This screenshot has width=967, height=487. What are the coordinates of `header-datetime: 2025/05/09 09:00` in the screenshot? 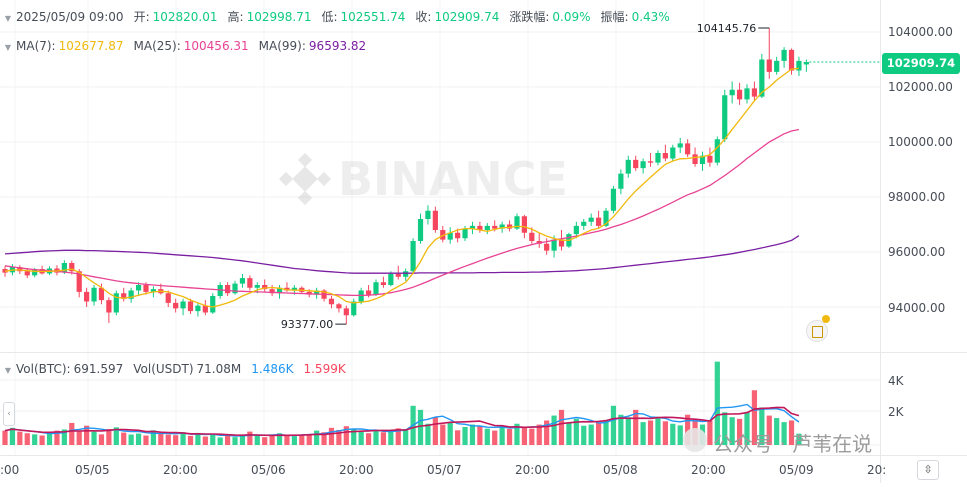 It's located at (70, 17).